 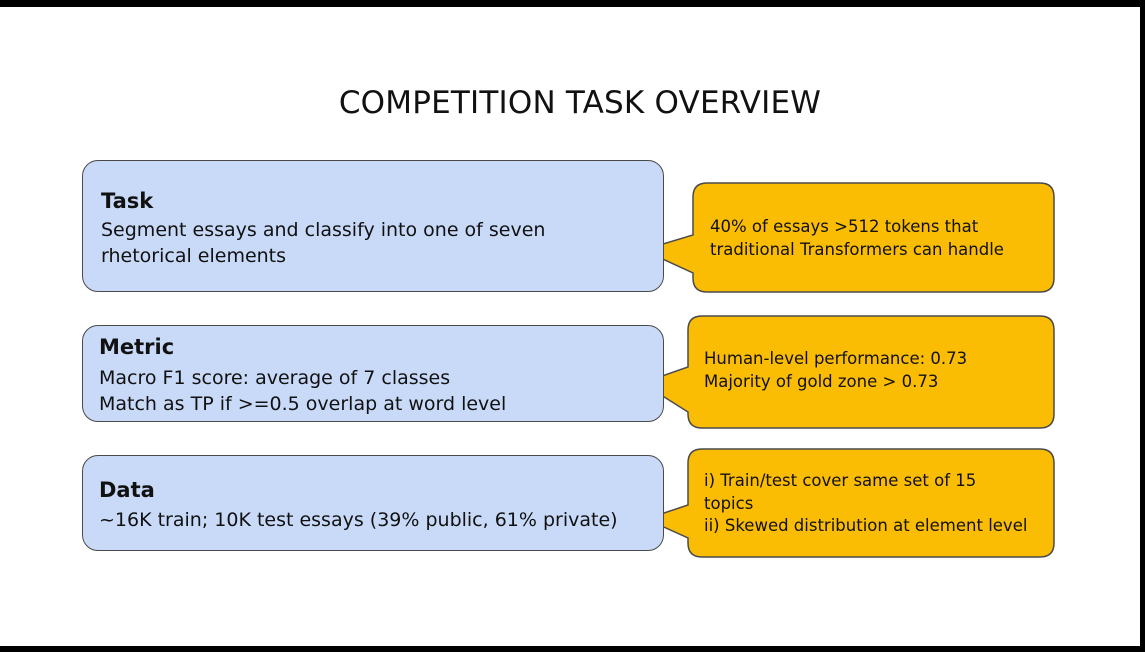 What do you see at coordinates (137, 347) in the screenshot?
I see `metric-heading: Metric` at bounding box center [137, 347].